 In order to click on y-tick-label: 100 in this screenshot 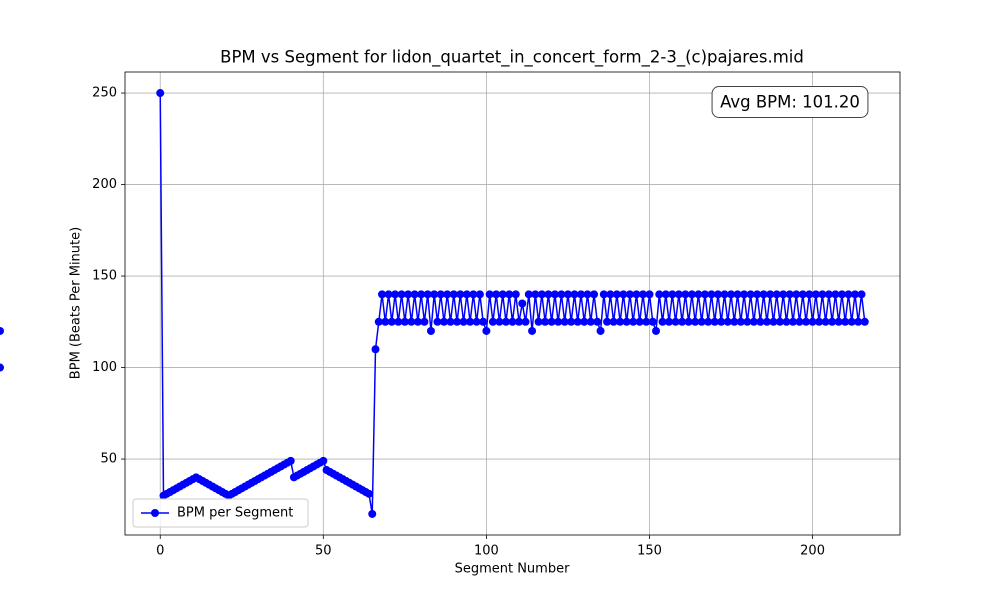, I will do `click(104, 367)`.